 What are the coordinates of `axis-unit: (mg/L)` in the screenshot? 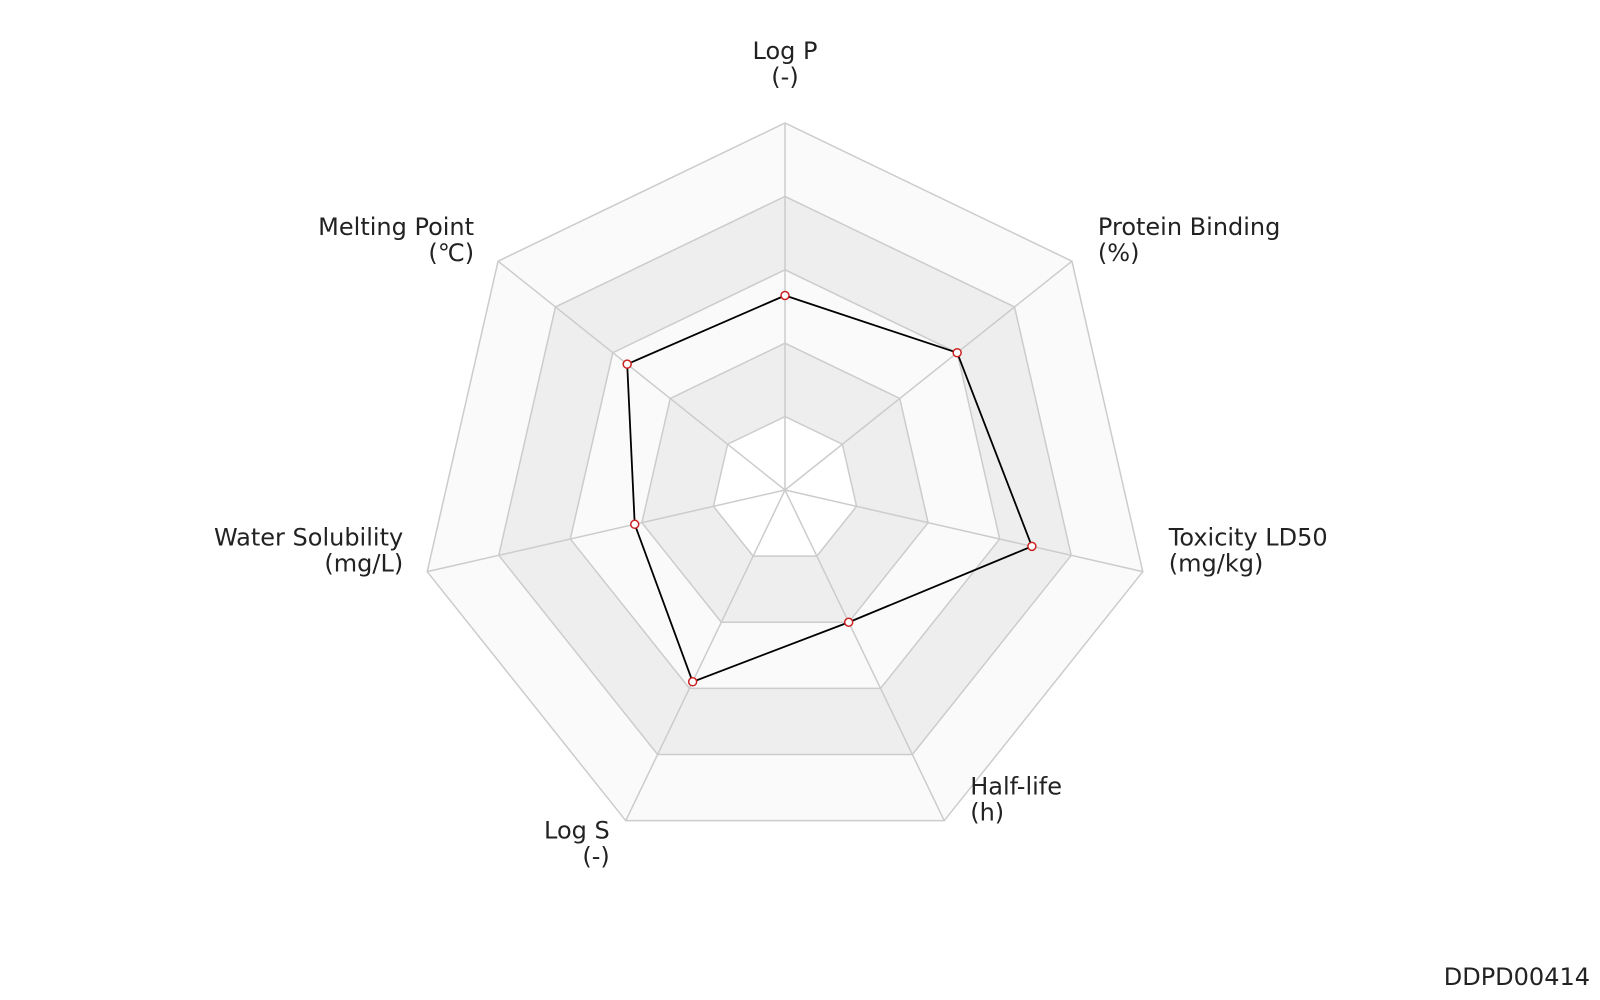 It's located at (363, 564).